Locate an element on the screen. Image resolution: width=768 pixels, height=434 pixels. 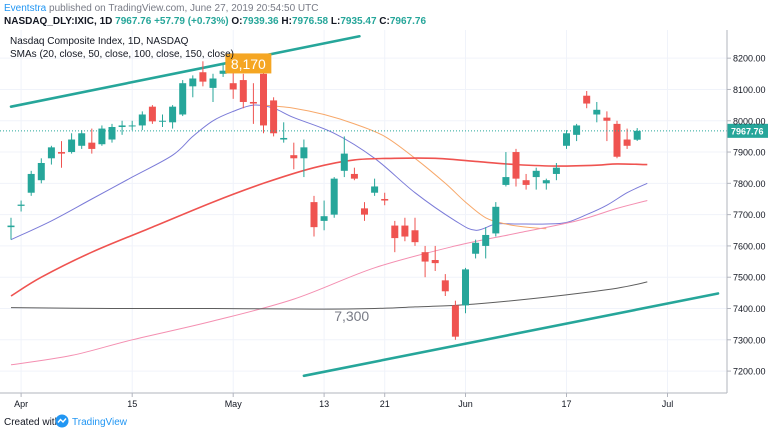
x-tick-label: May is located at coordinates (234, 404).